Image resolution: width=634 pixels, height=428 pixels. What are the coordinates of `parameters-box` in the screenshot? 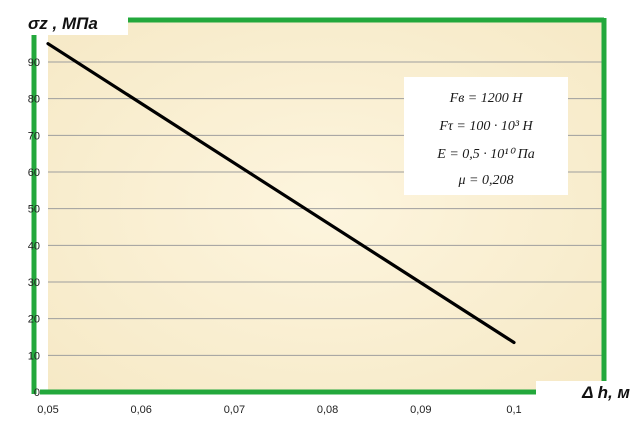 It's located at (486, 136).